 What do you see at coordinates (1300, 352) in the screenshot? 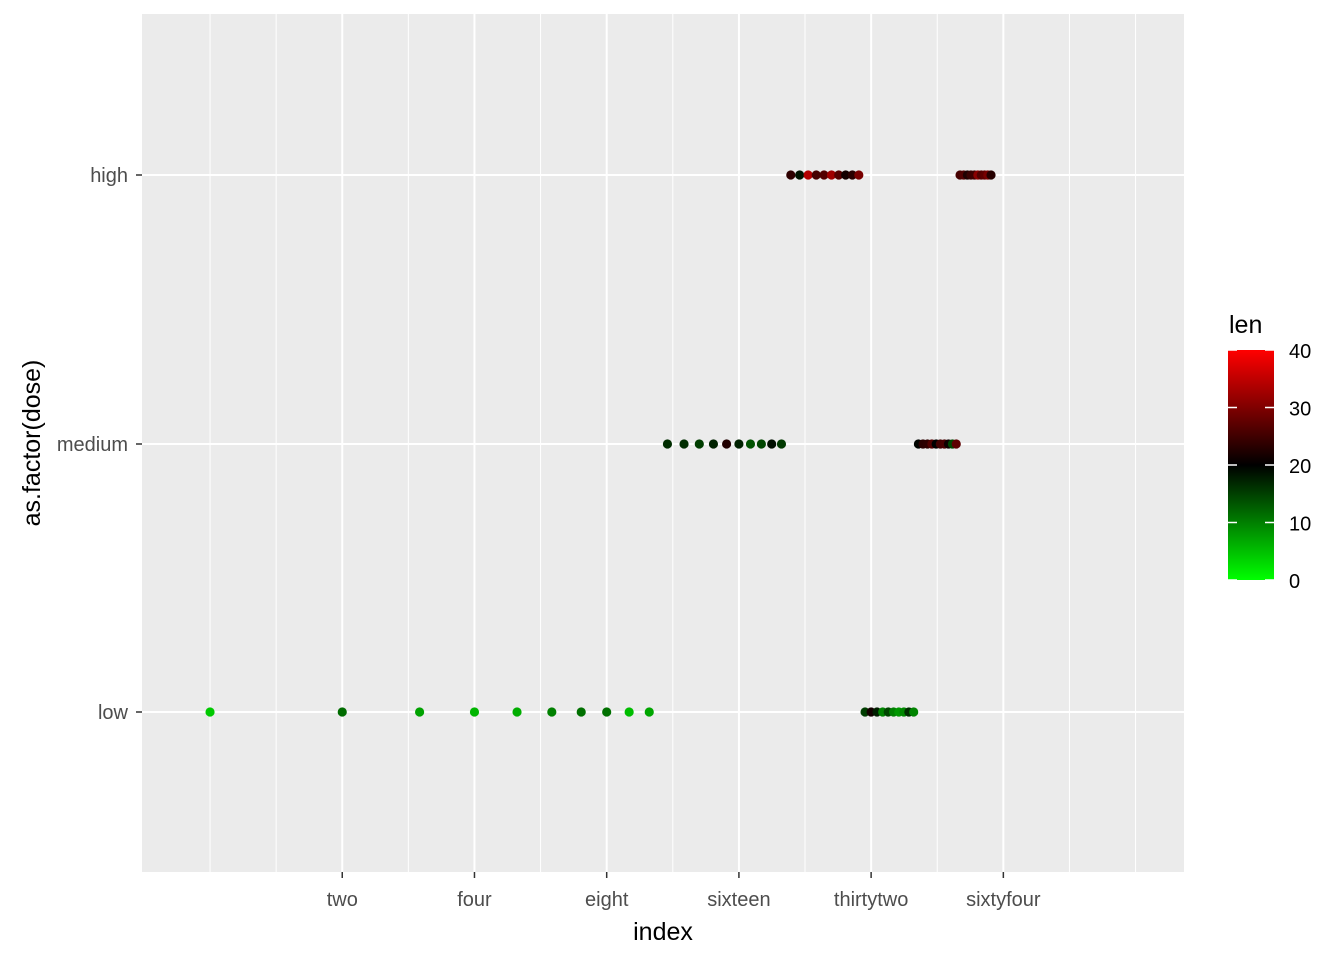
I see `legend-tick-label: 40` at bounding box center [1300, 352].